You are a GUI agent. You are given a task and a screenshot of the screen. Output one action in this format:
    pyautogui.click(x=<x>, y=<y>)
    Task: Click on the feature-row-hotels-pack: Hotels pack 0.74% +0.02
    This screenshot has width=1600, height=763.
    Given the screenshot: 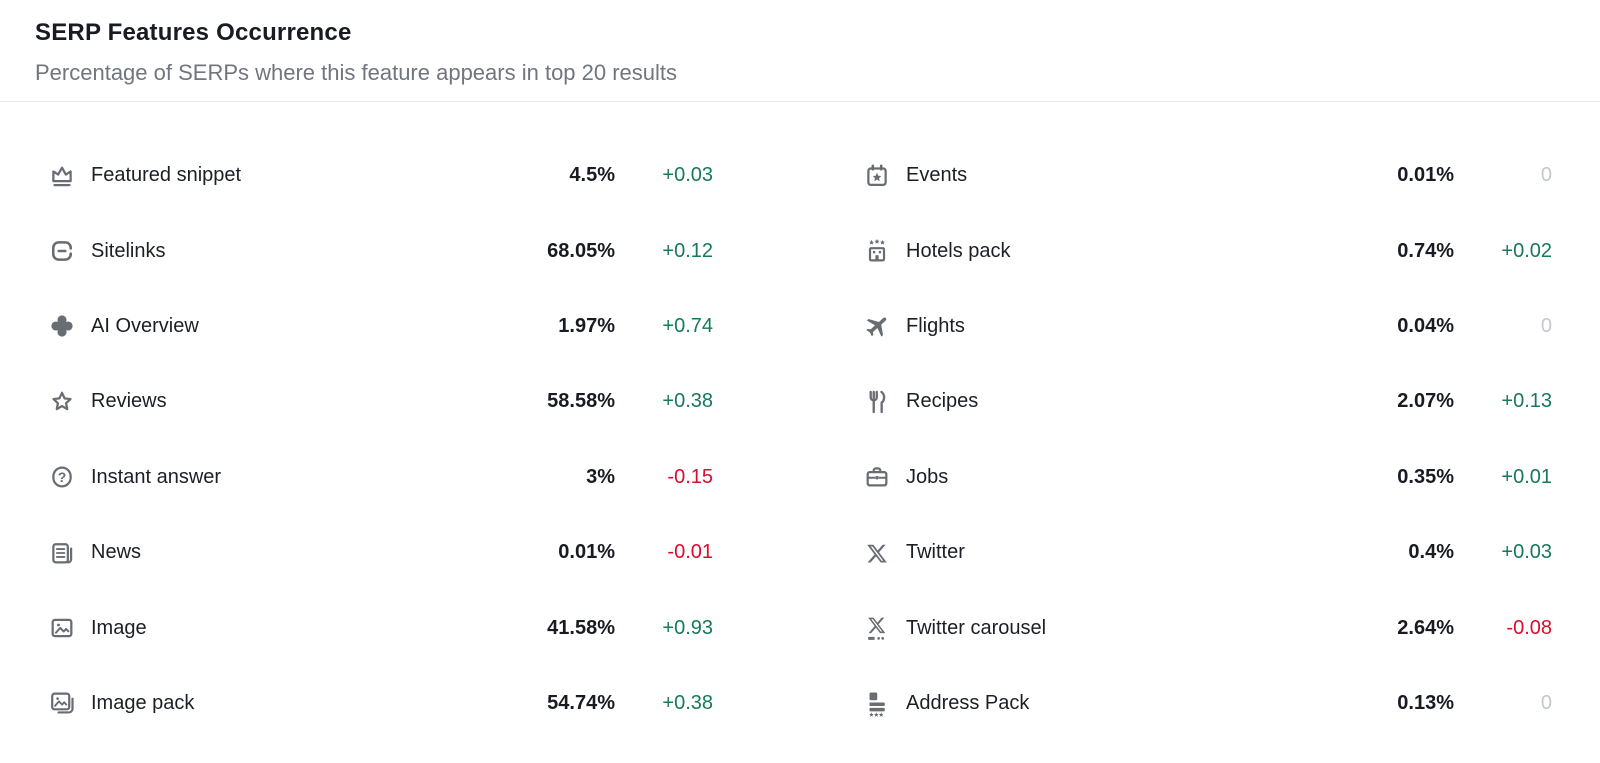 What is the action you would take?
    pyautogui.click(x=1207, y=250)
    